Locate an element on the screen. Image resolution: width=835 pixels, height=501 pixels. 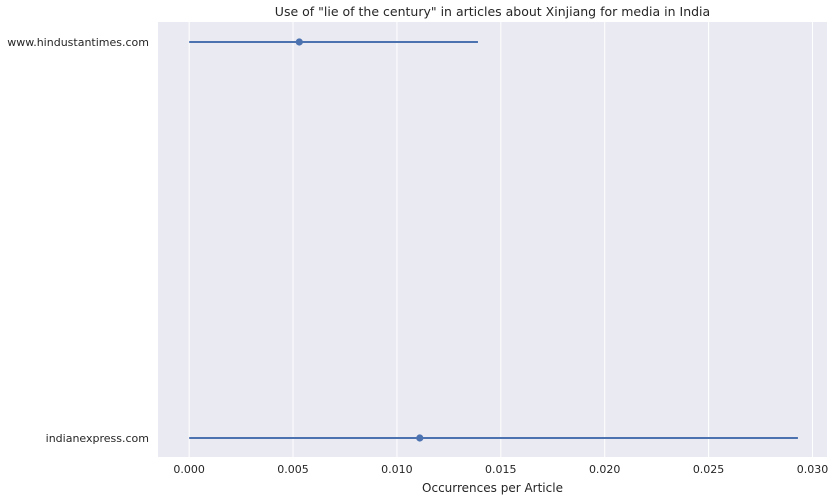
x-tick-label: 0.030 is located at coordinates (813, 469).